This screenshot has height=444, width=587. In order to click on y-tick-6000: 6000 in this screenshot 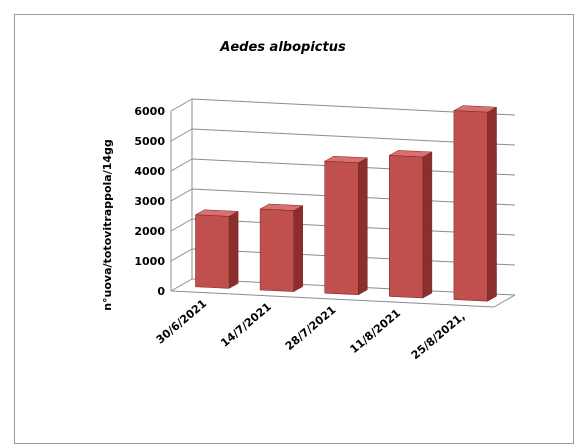, I will do `click(149, 111)`.